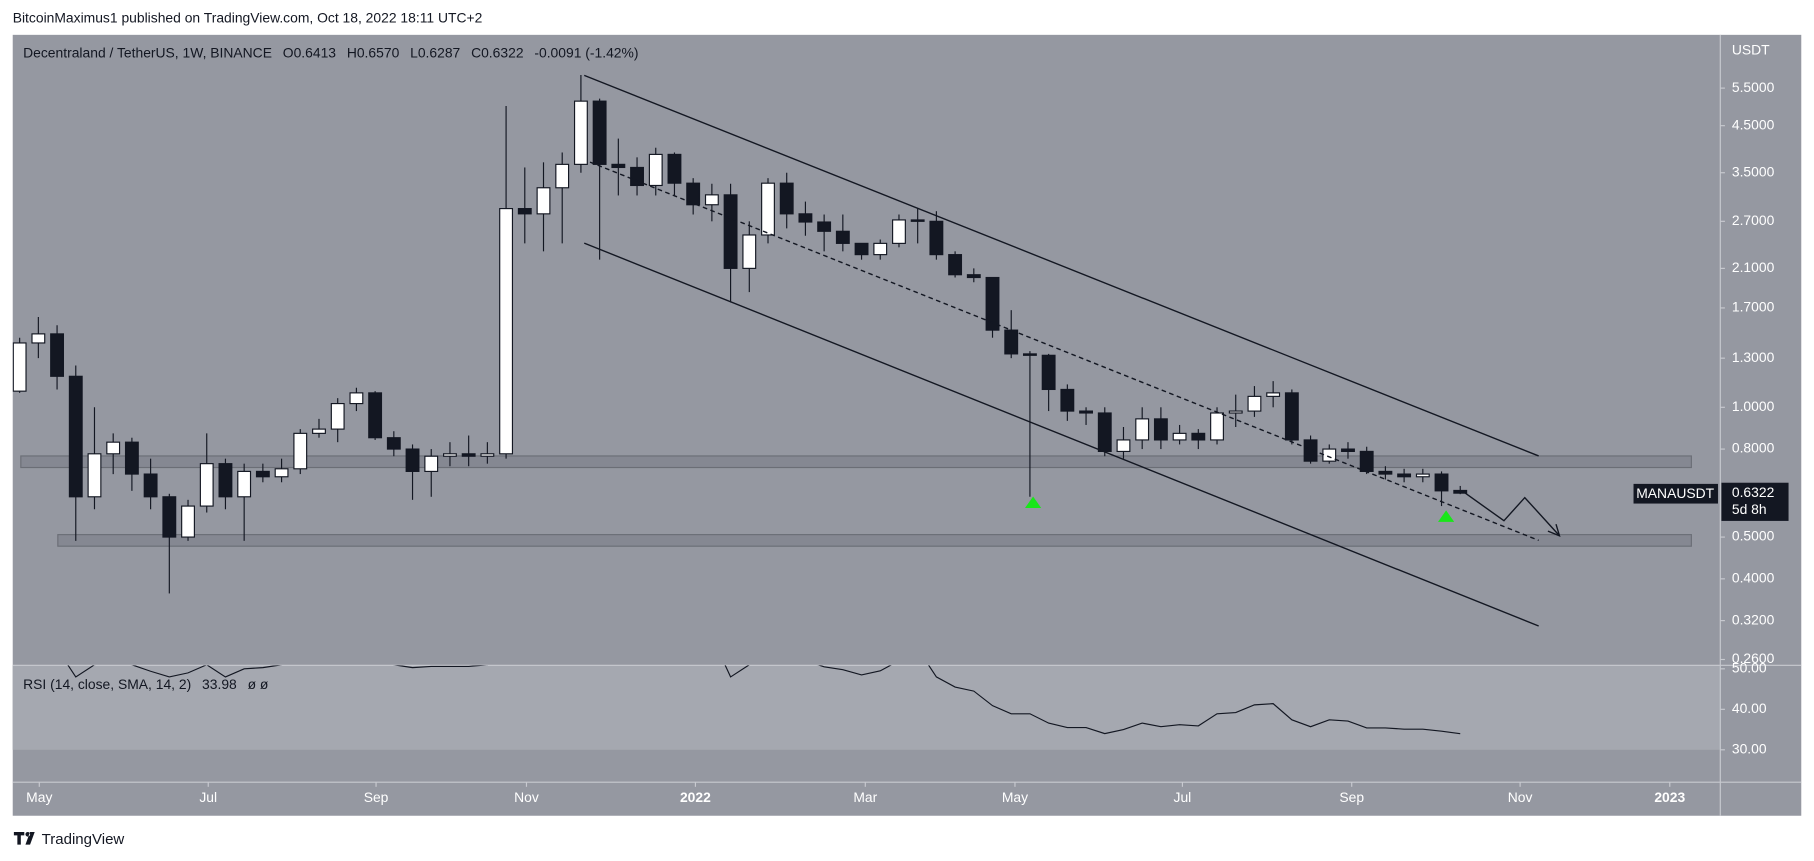 This screenshot has width=1814, height=861. Describe the element at coordinates (288, 52) in the screenshot. I see `ohlc-label: O` at that location.